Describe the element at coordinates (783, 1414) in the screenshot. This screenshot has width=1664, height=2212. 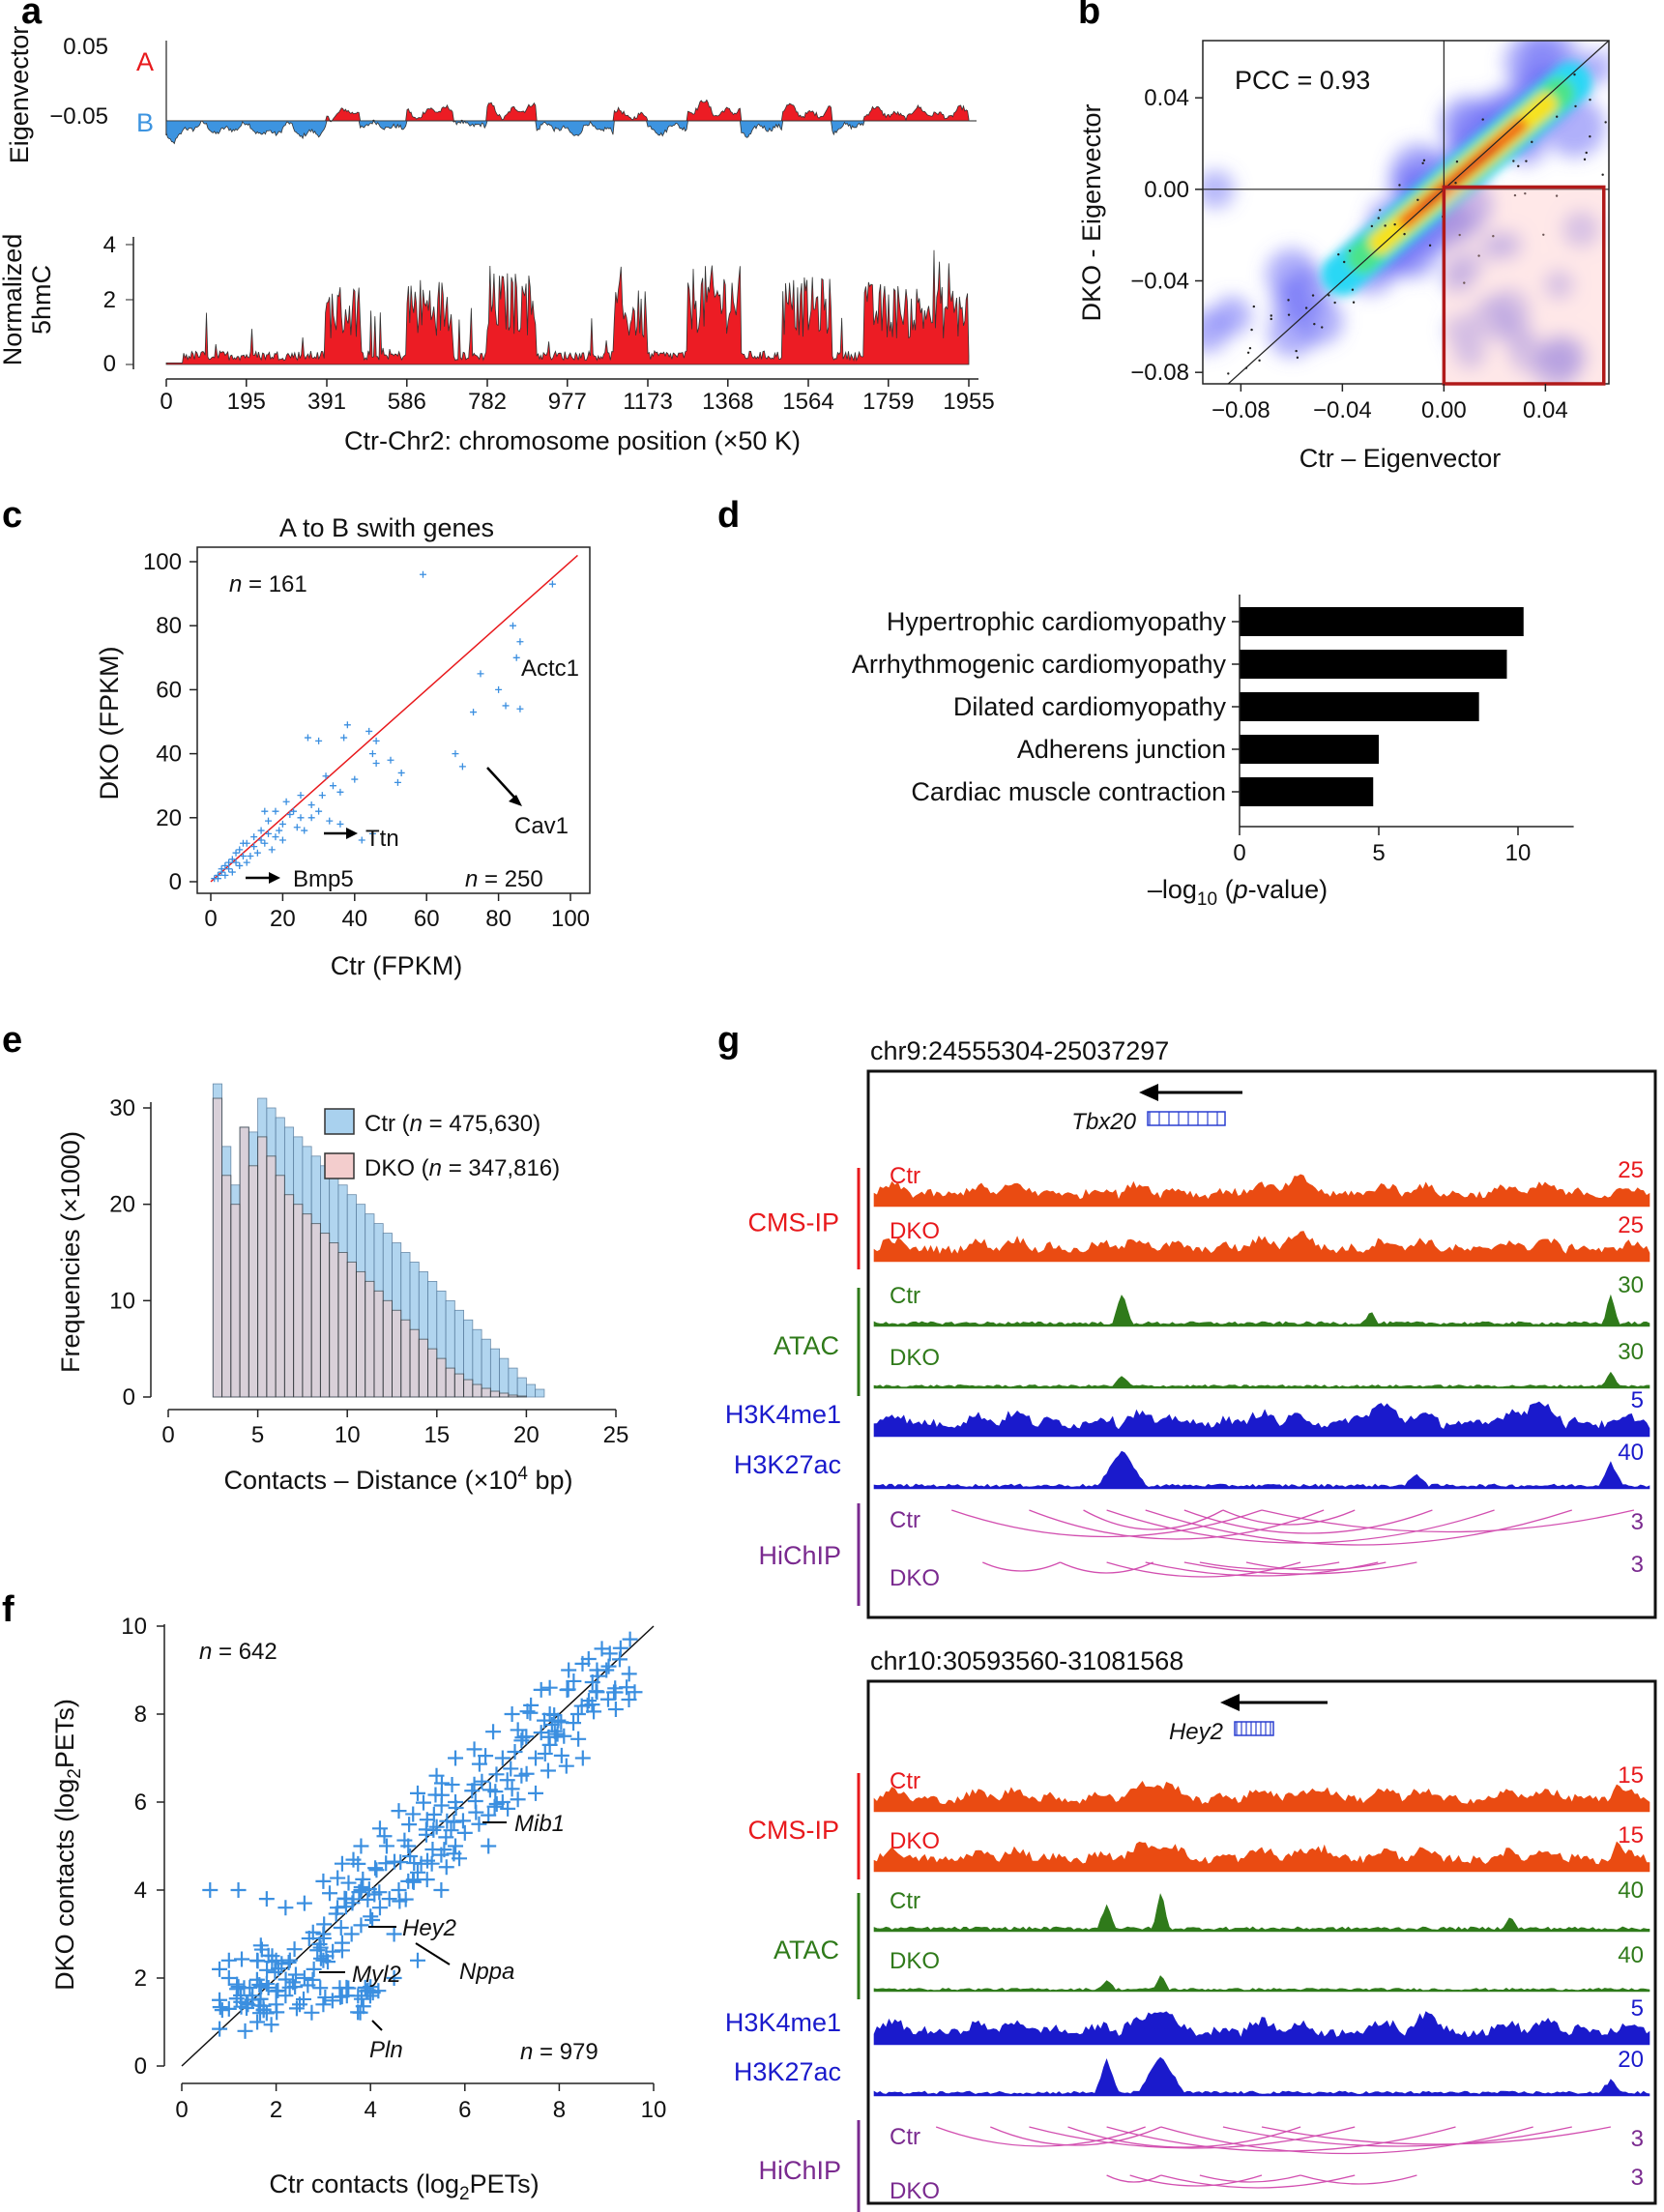
I see `group-label-h3k4me1: H3K4me1` at that location.